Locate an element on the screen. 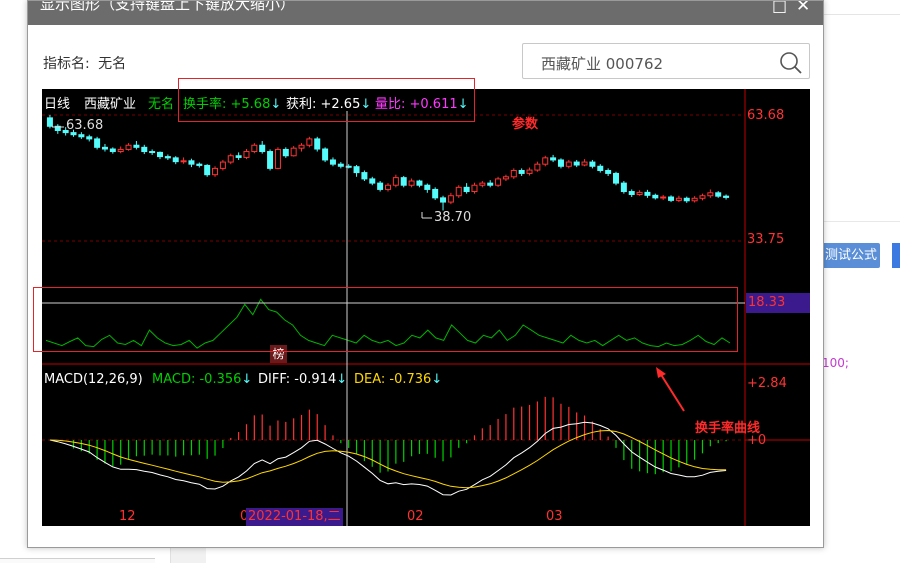 This screenshot has height=563, width=900. background-blue-button is located at coordinates (896, 255).